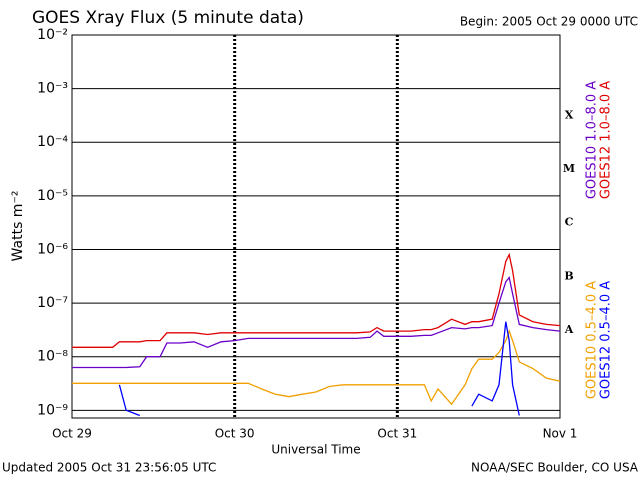  Describe the element at coordinates (52, 303) in the screenshot. I see `y-tick-label: 10⁻⁷` at that location.